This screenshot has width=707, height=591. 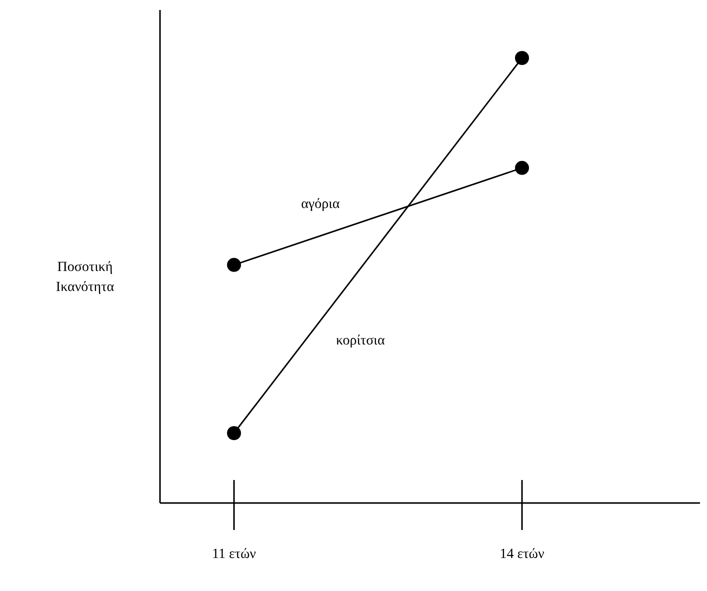 What do you see at coordinates (320, 204) in the screenshot?
I see `series-label: αγόρια` at bounding box center [320, 204].